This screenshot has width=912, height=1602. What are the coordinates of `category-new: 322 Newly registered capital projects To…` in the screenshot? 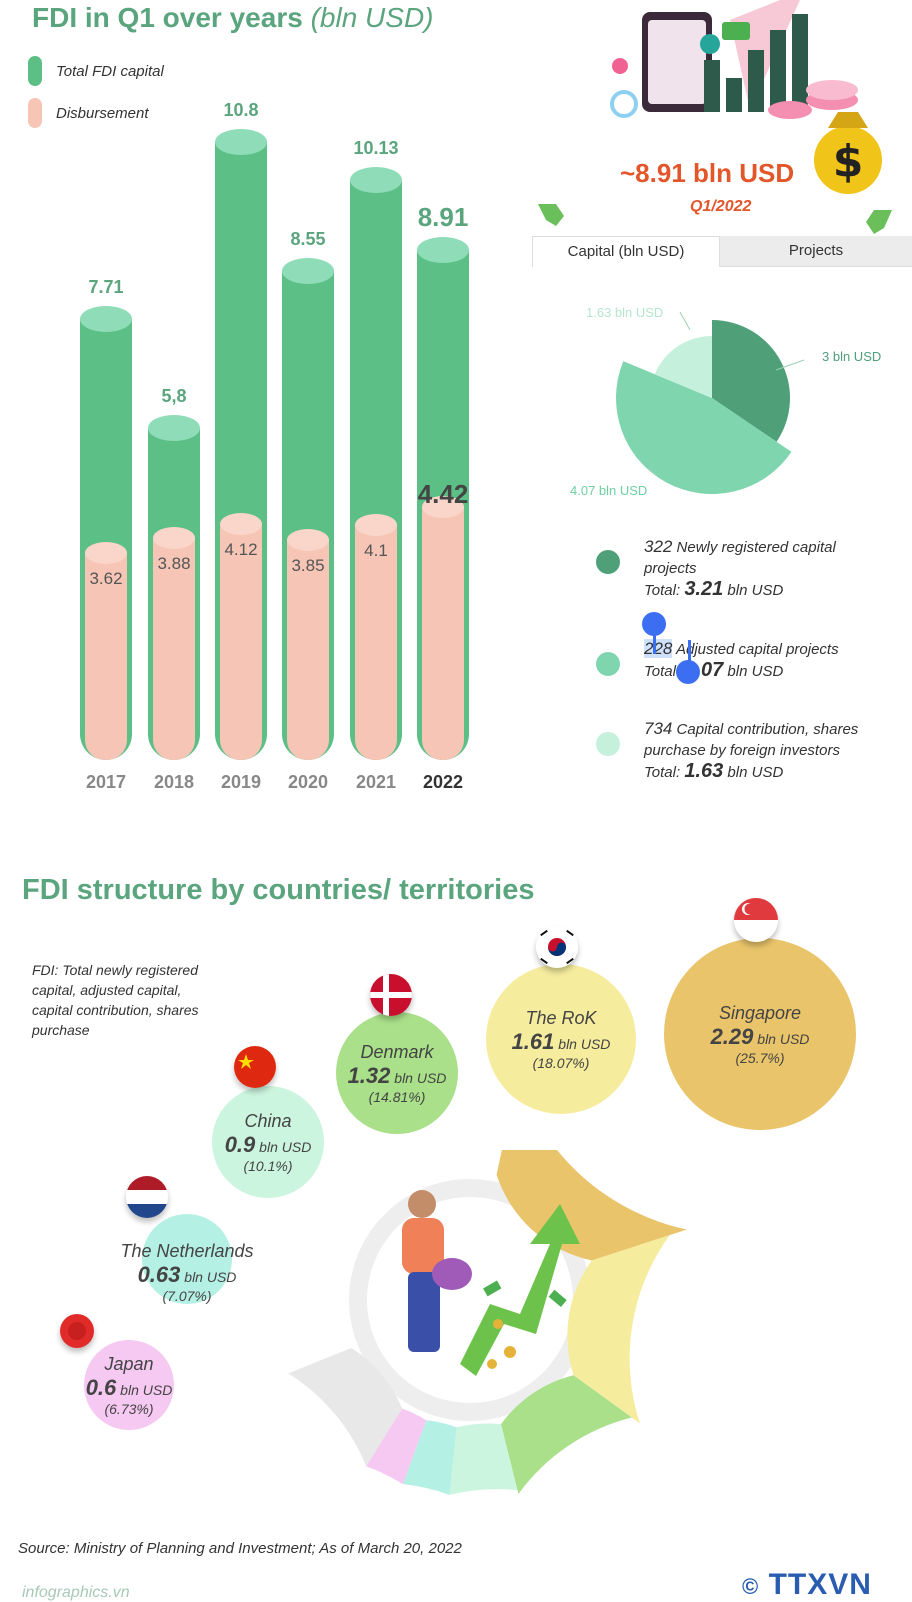 It's located at (740, 568).